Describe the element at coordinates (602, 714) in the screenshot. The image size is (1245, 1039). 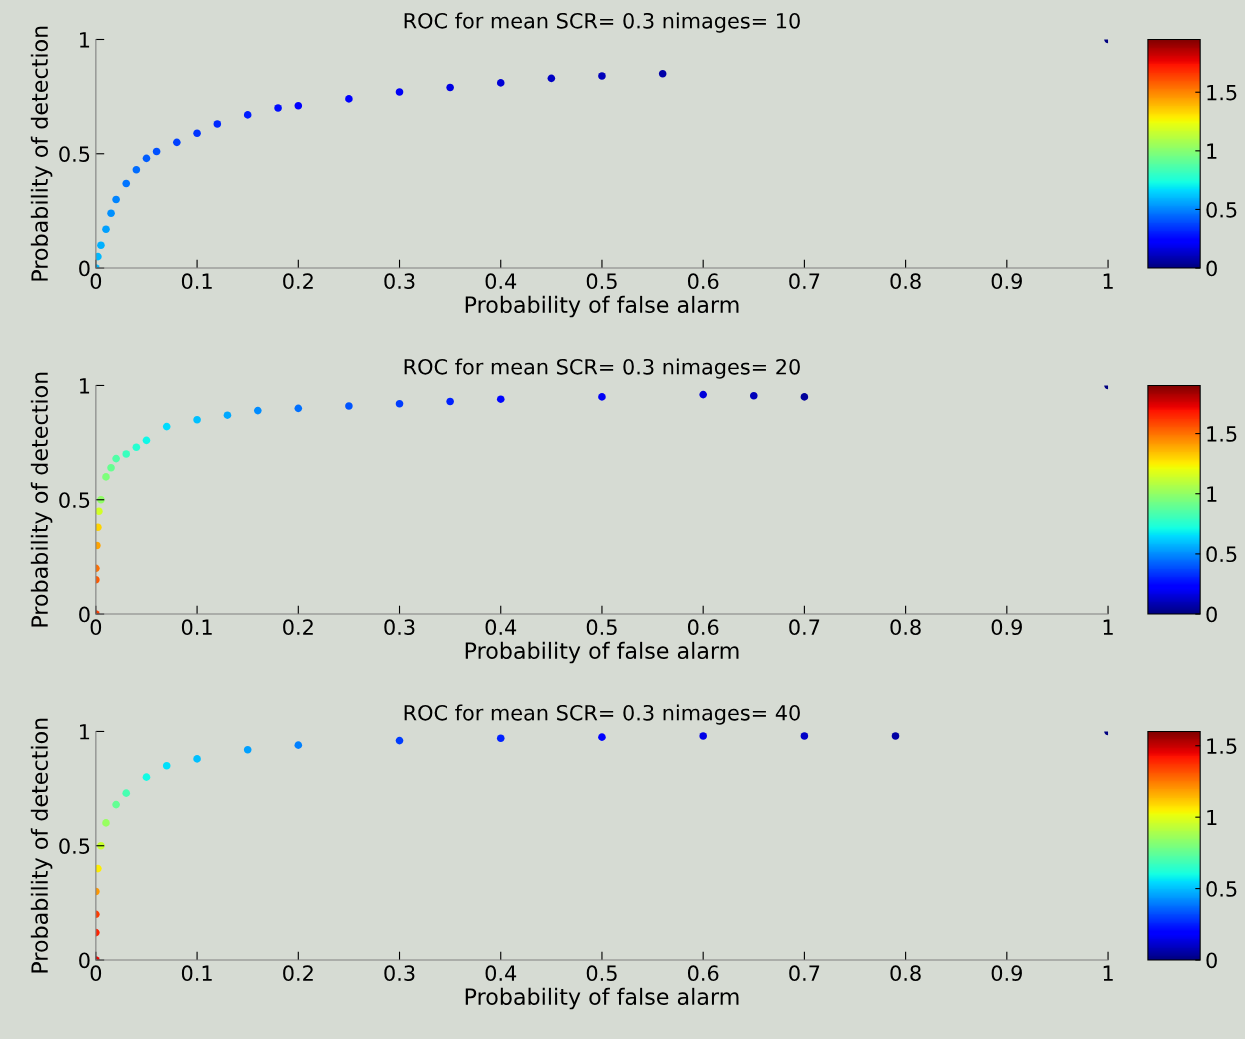
I see `chart-title: ROC for mean SCR= 0.3 nimages= 40` at that location.